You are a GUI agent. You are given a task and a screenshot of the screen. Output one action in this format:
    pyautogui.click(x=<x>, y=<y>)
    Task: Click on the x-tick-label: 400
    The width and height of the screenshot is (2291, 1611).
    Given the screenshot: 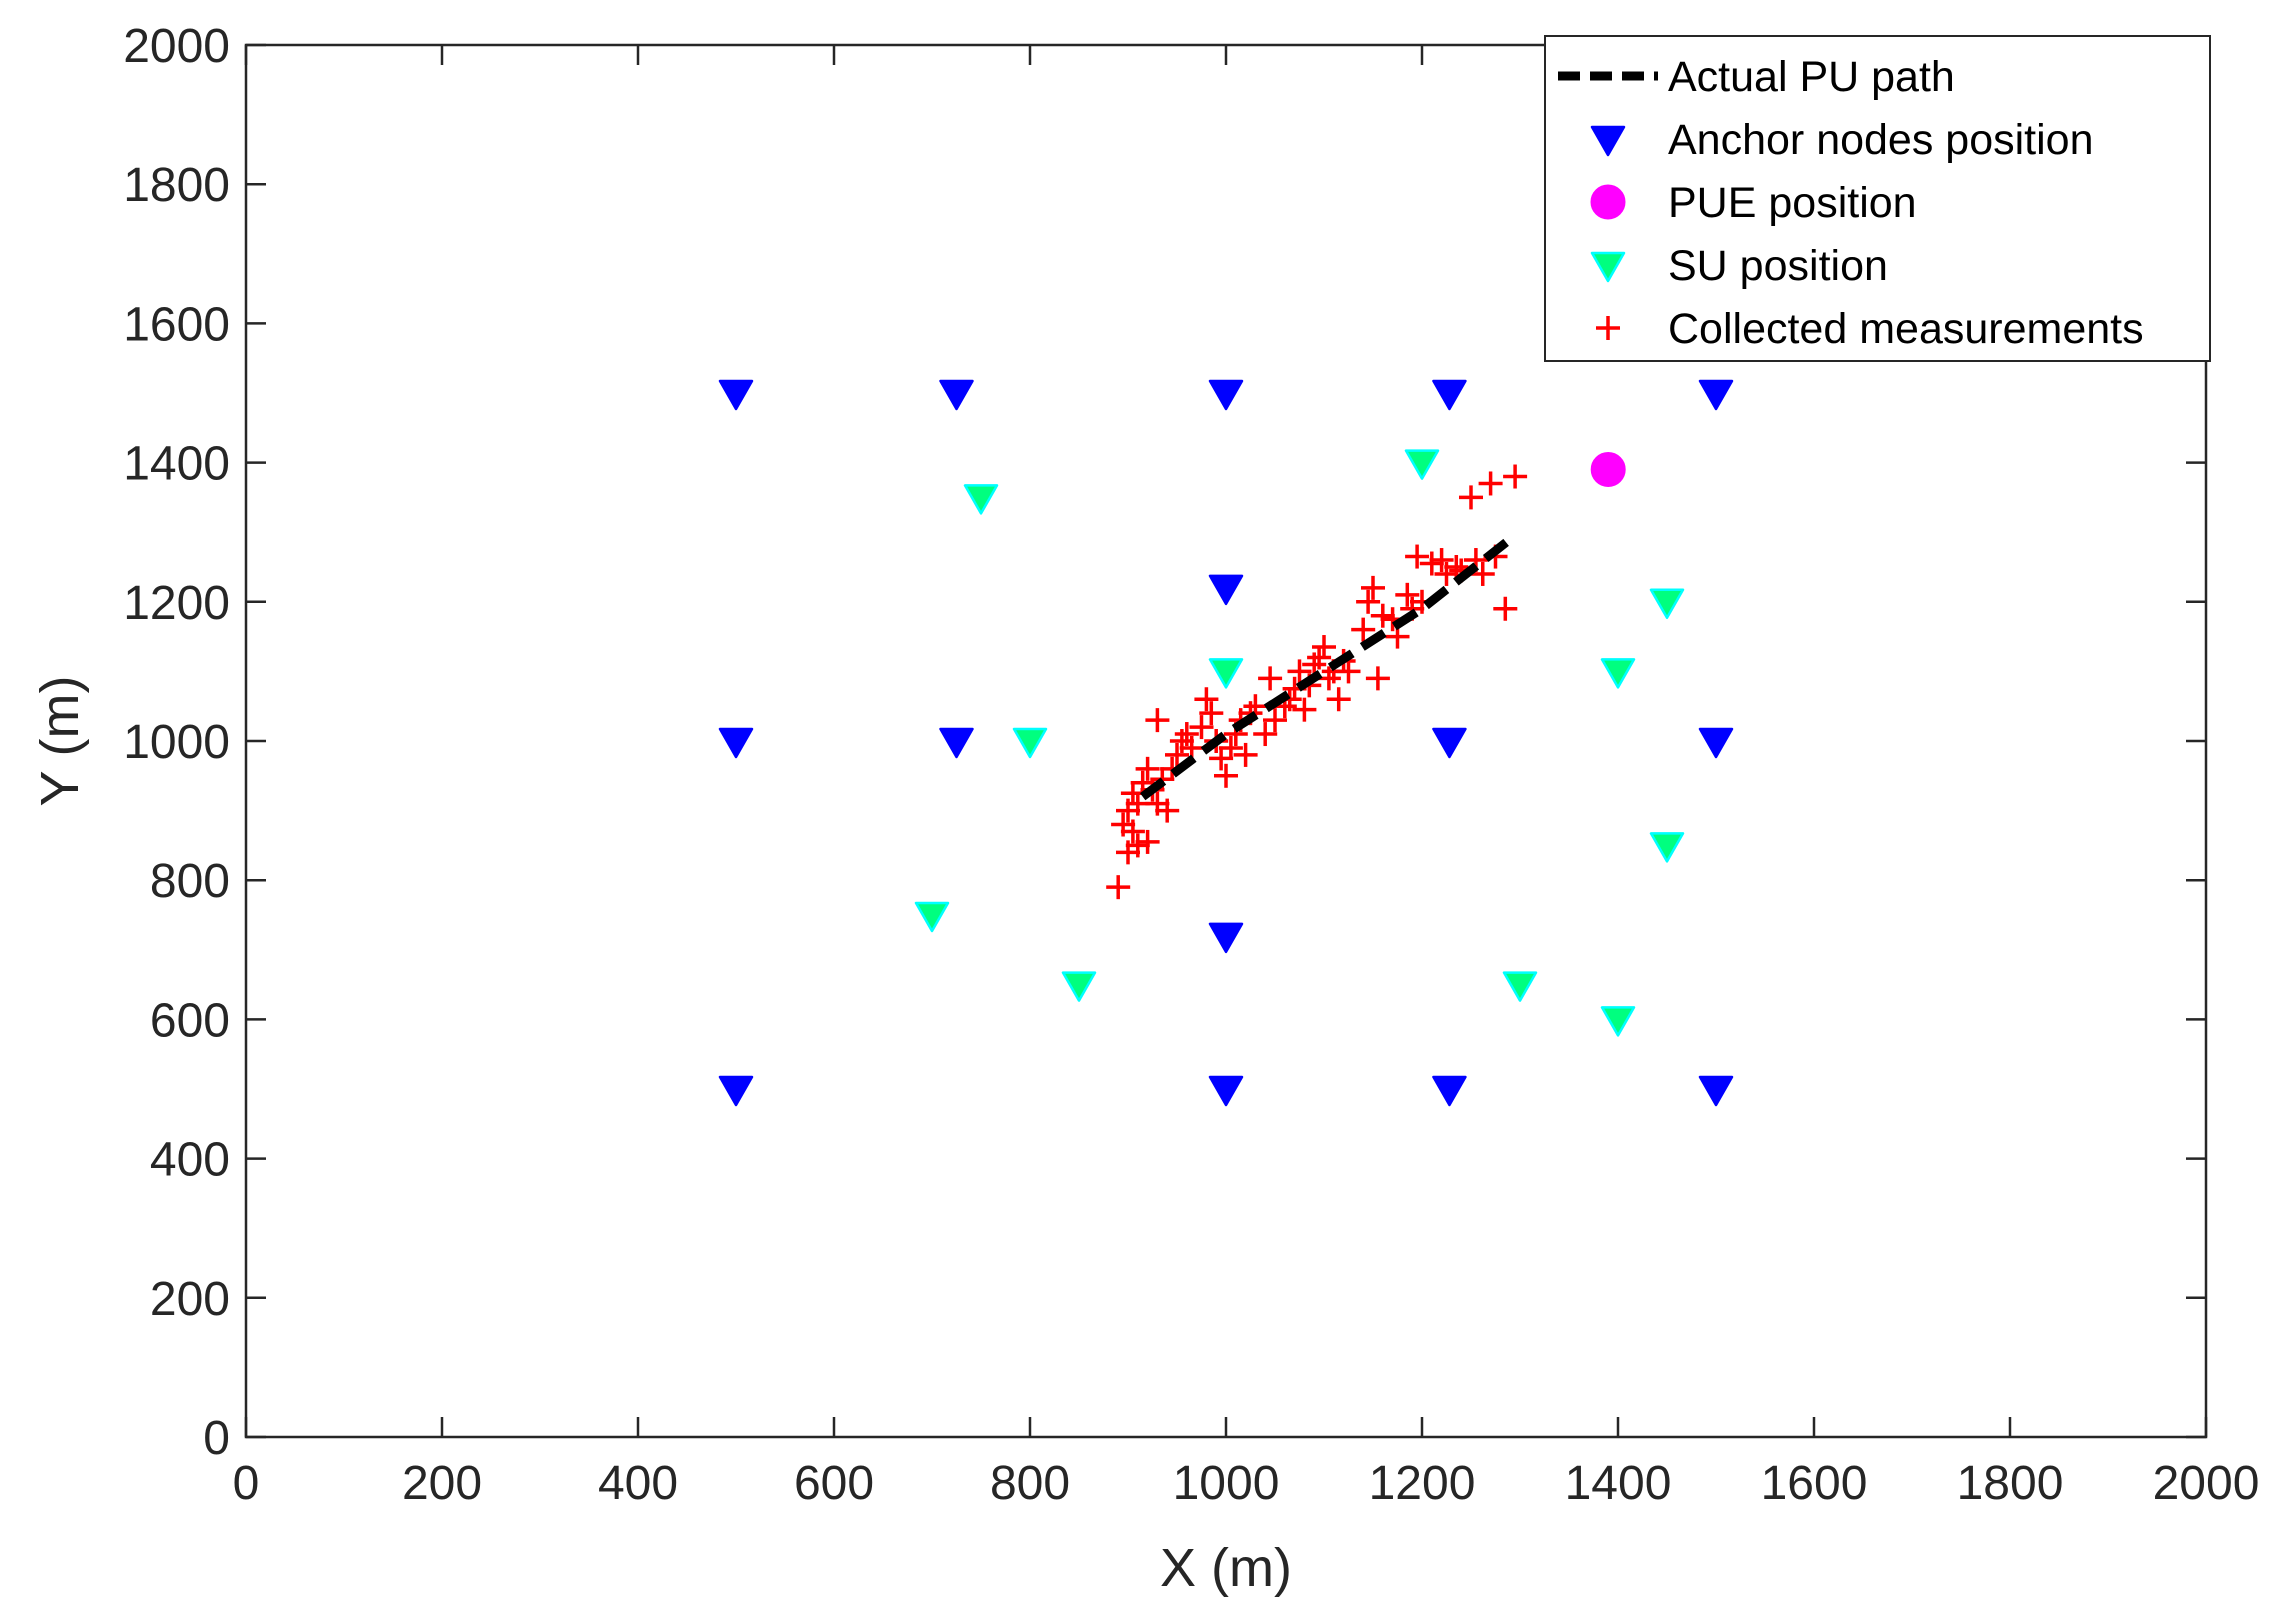 What is the action you would take?
    pyautogui.click(x=638, y=1483)
    